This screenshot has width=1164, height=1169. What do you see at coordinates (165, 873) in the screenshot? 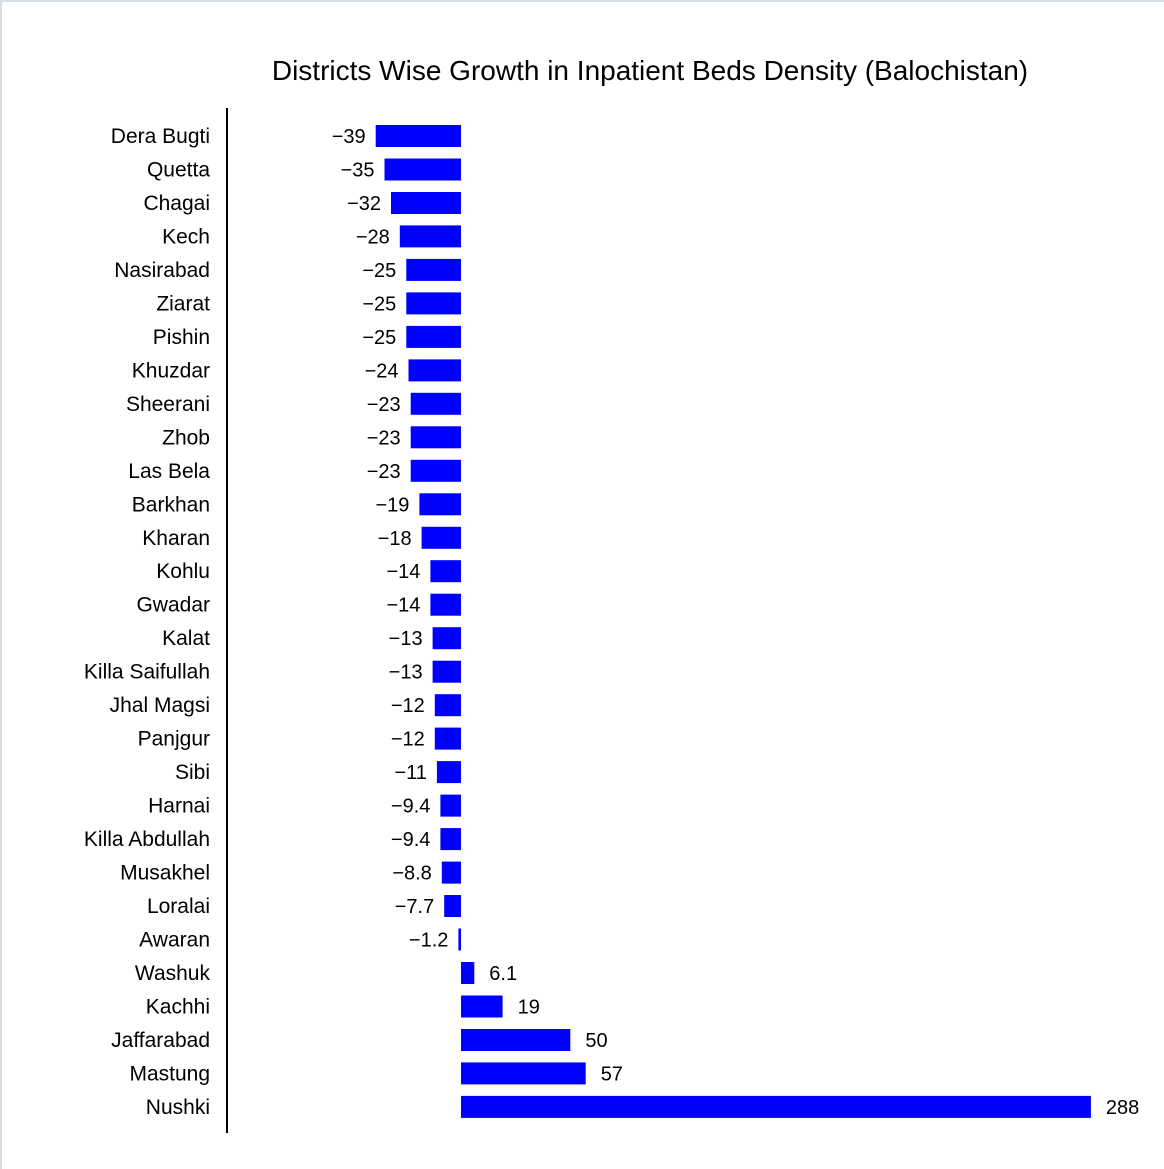
I see `category-label: Musakhel` at bounding box center [165, 873].